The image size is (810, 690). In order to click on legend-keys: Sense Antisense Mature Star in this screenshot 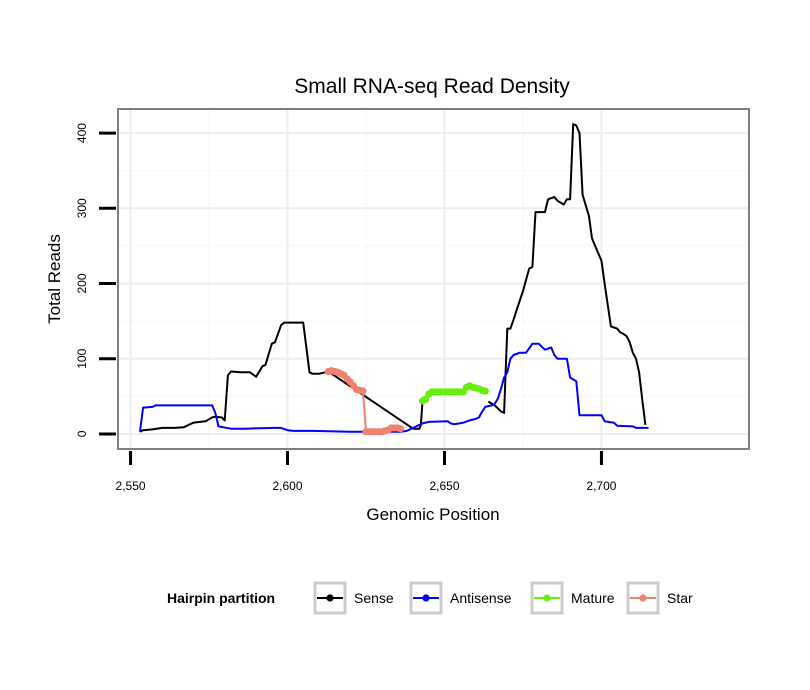, I will do `click(503, 598)`.